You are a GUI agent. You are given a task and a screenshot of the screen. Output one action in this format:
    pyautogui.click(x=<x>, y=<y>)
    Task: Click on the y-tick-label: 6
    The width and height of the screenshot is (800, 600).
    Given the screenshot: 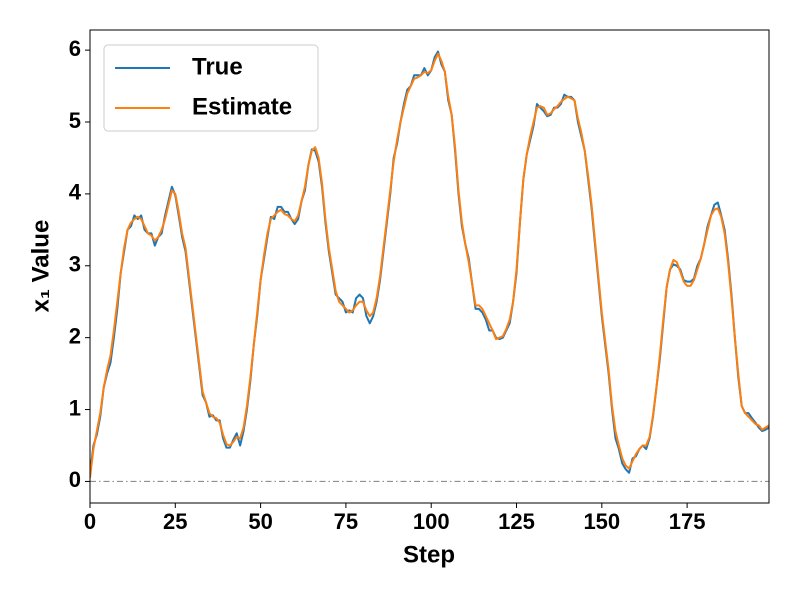 What is the action you would take?
    pyautogui.click(x=75, y=48)
    